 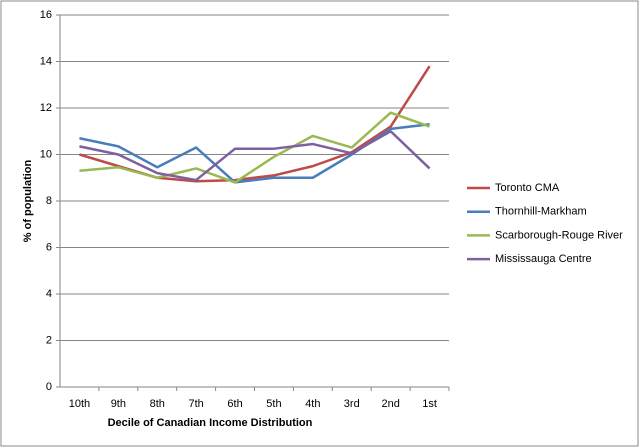 What do you see at coordinates (527, 188) in the screenshot?
I see `legend-label: Toronto CMA` at bounding box center [527, 188].